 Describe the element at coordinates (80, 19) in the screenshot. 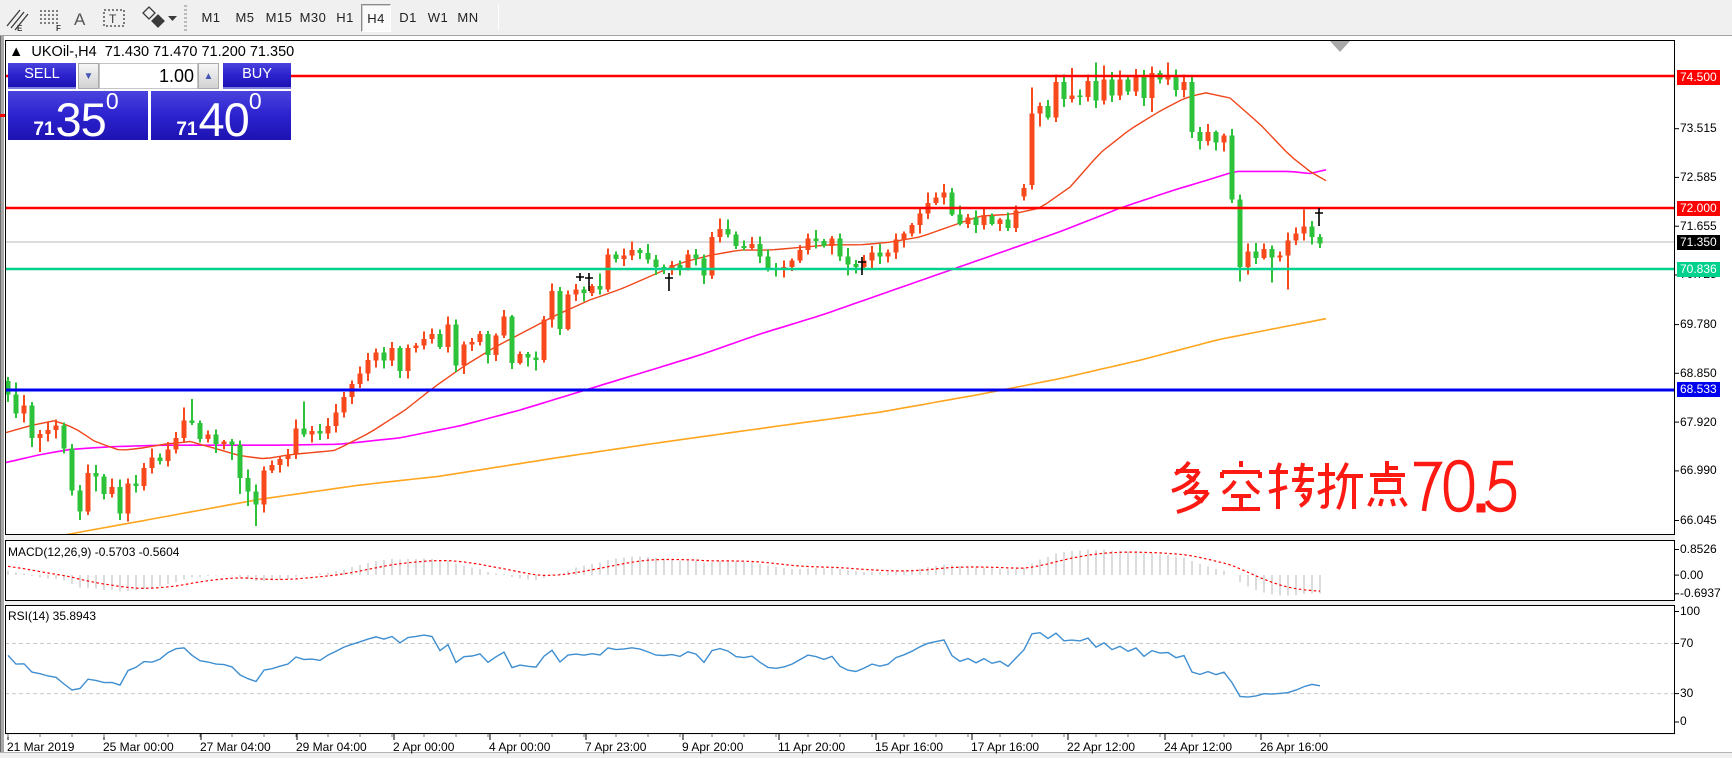

I see `svg-text: A` at that location.